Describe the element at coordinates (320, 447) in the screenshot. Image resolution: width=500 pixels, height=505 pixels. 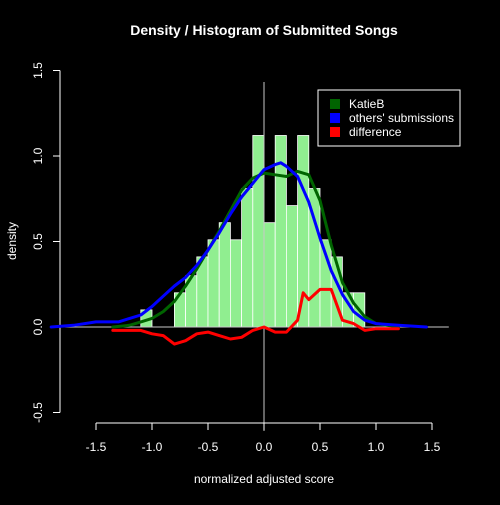
I see `x-tick-label-4: 0.5` at that location.